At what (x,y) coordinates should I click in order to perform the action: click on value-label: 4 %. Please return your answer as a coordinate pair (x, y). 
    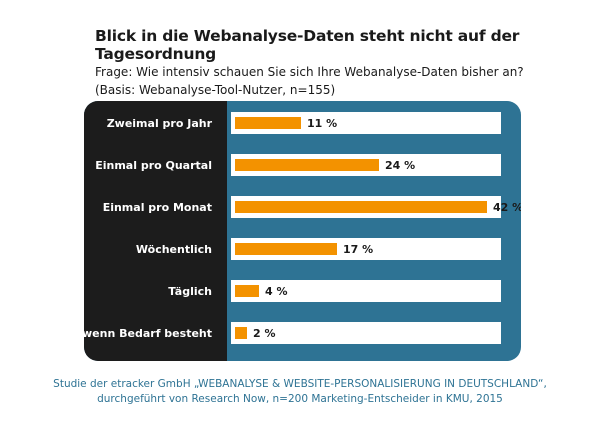
    Looking at the image, I should click on (276, 291).